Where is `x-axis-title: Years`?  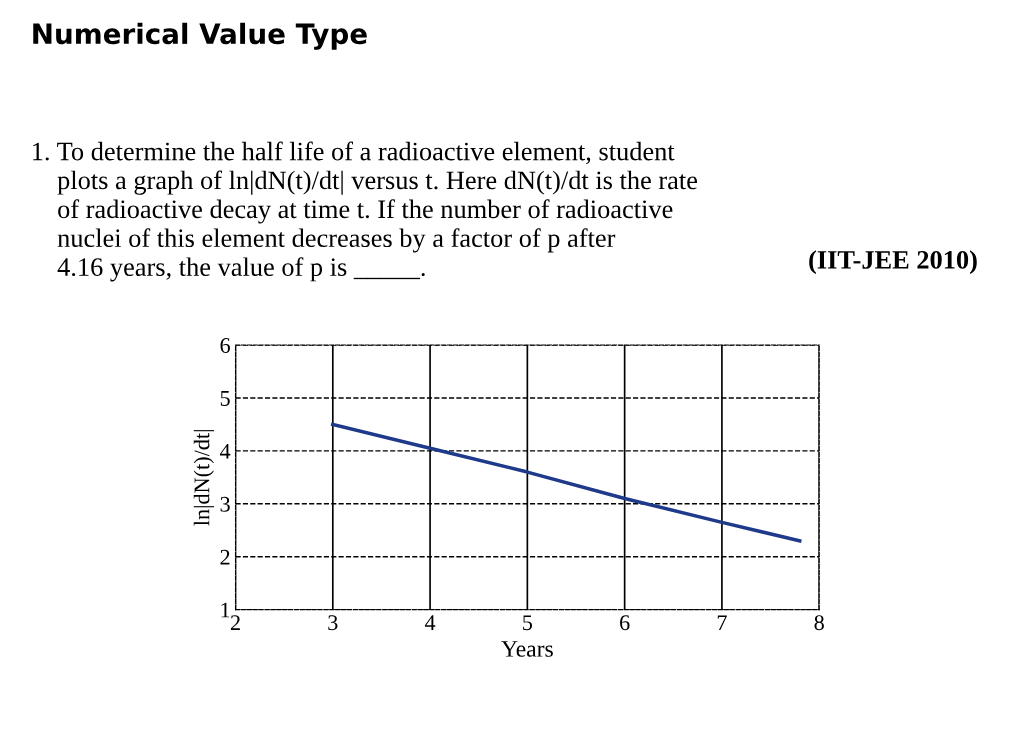 x-axis-title: Years is located at coordinates (527, 649).